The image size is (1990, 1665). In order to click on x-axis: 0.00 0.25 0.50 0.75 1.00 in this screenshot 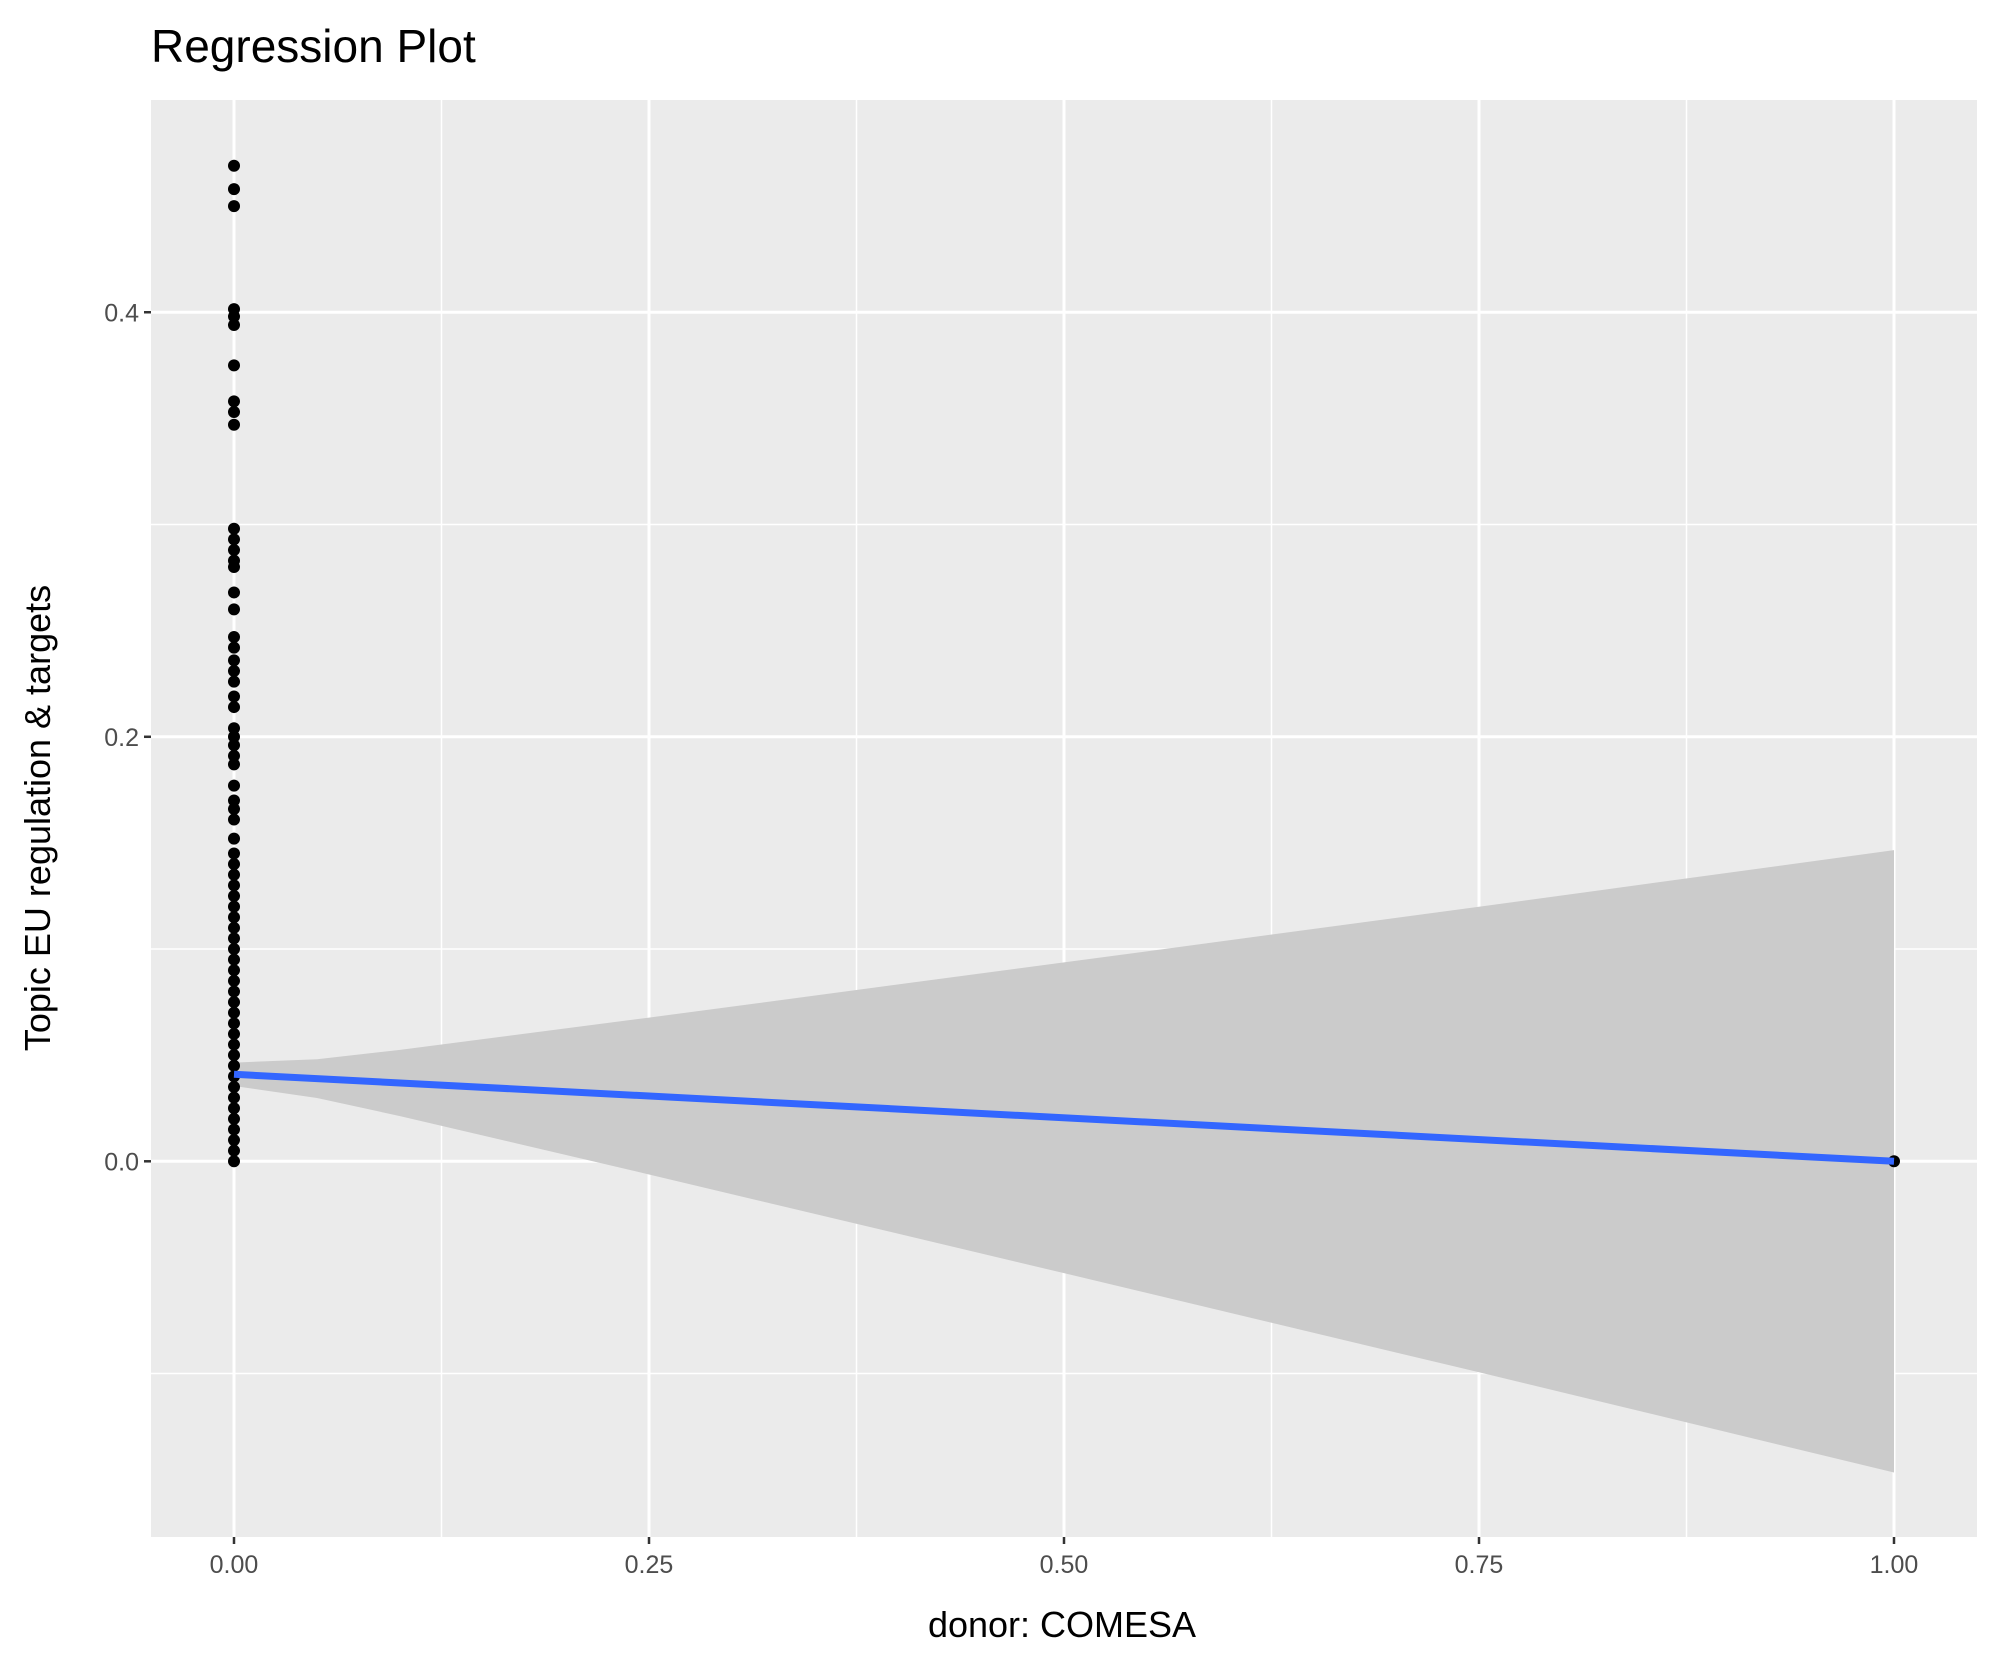, I will do `click(1064, 1558)`.